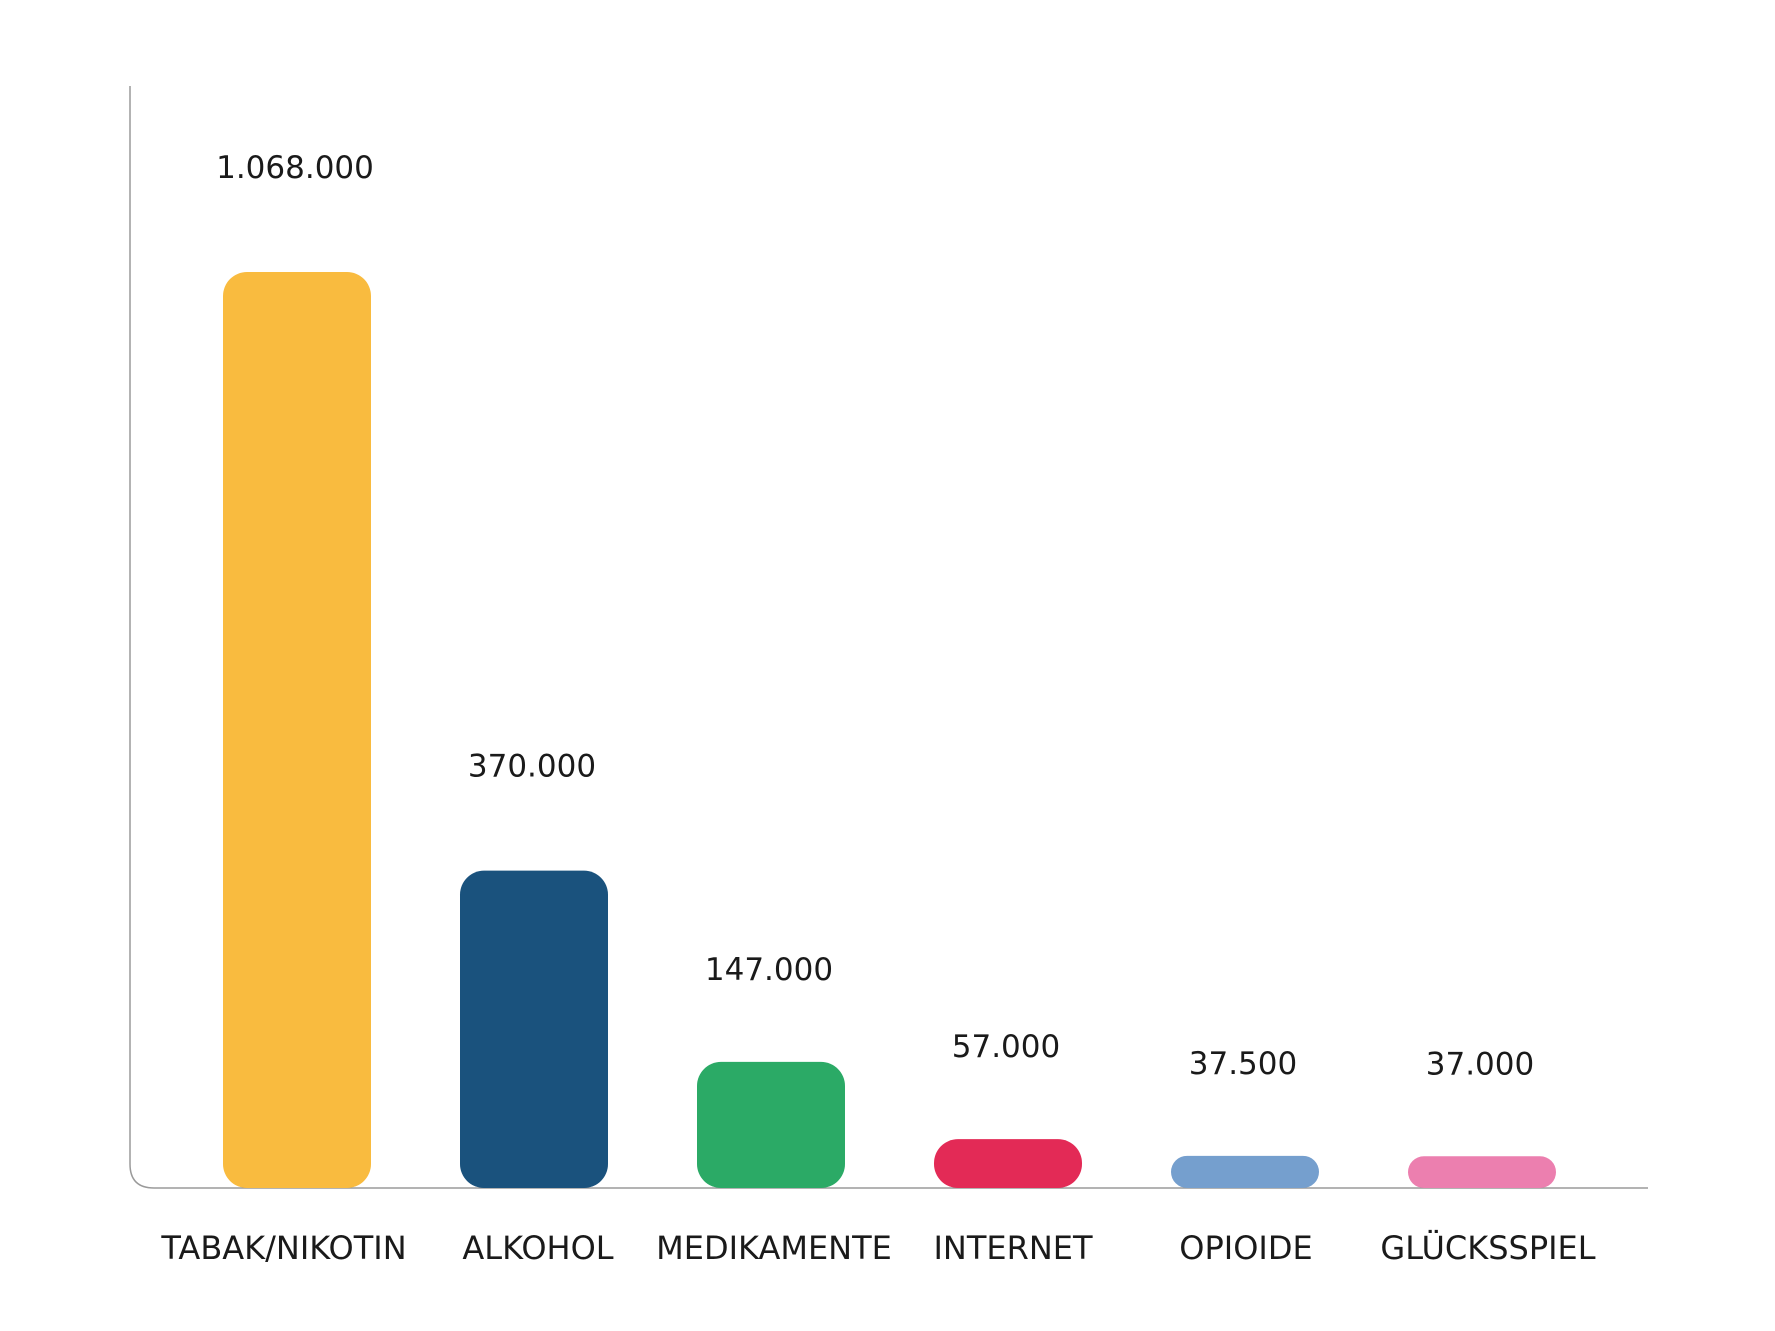 This screenshot has height=1331, width=1775. What do you see at coordinates (771, 1124) in the screenshot?
I see `bar-medikamente` at bounding box center [771, 1124].